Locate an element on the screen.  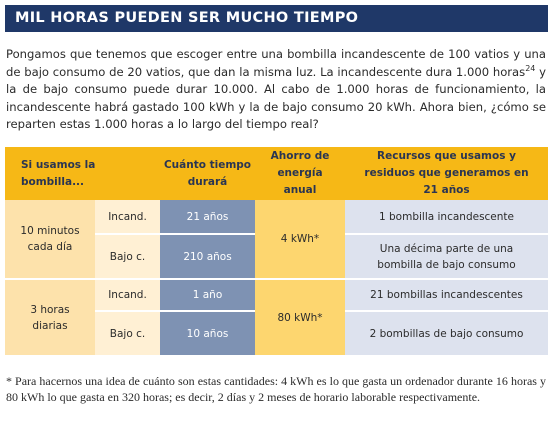
usage-cell: 3 horas diarias is located at coordinates (50, 318).